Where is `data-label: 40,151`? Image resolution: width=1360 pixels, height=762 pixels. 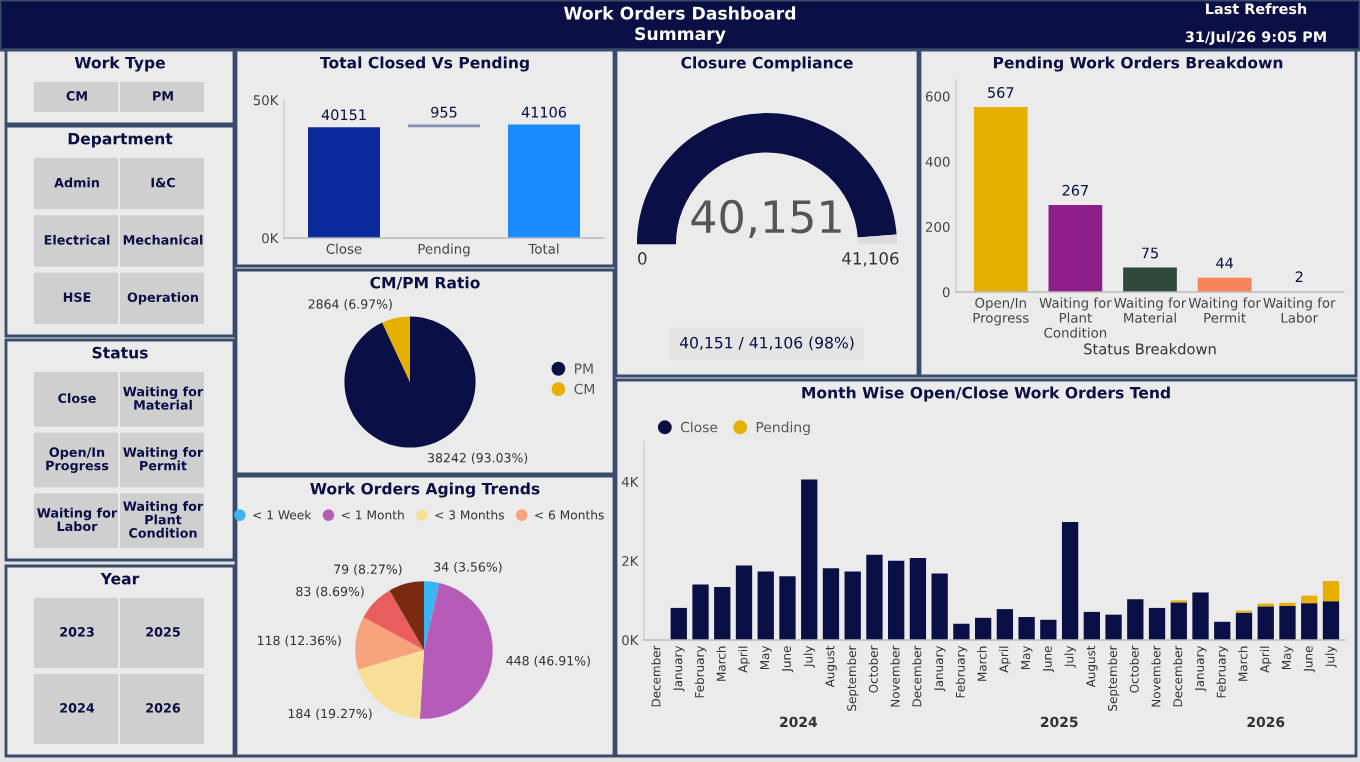
data-label: 40,151 is located at coordinates (766, 218).